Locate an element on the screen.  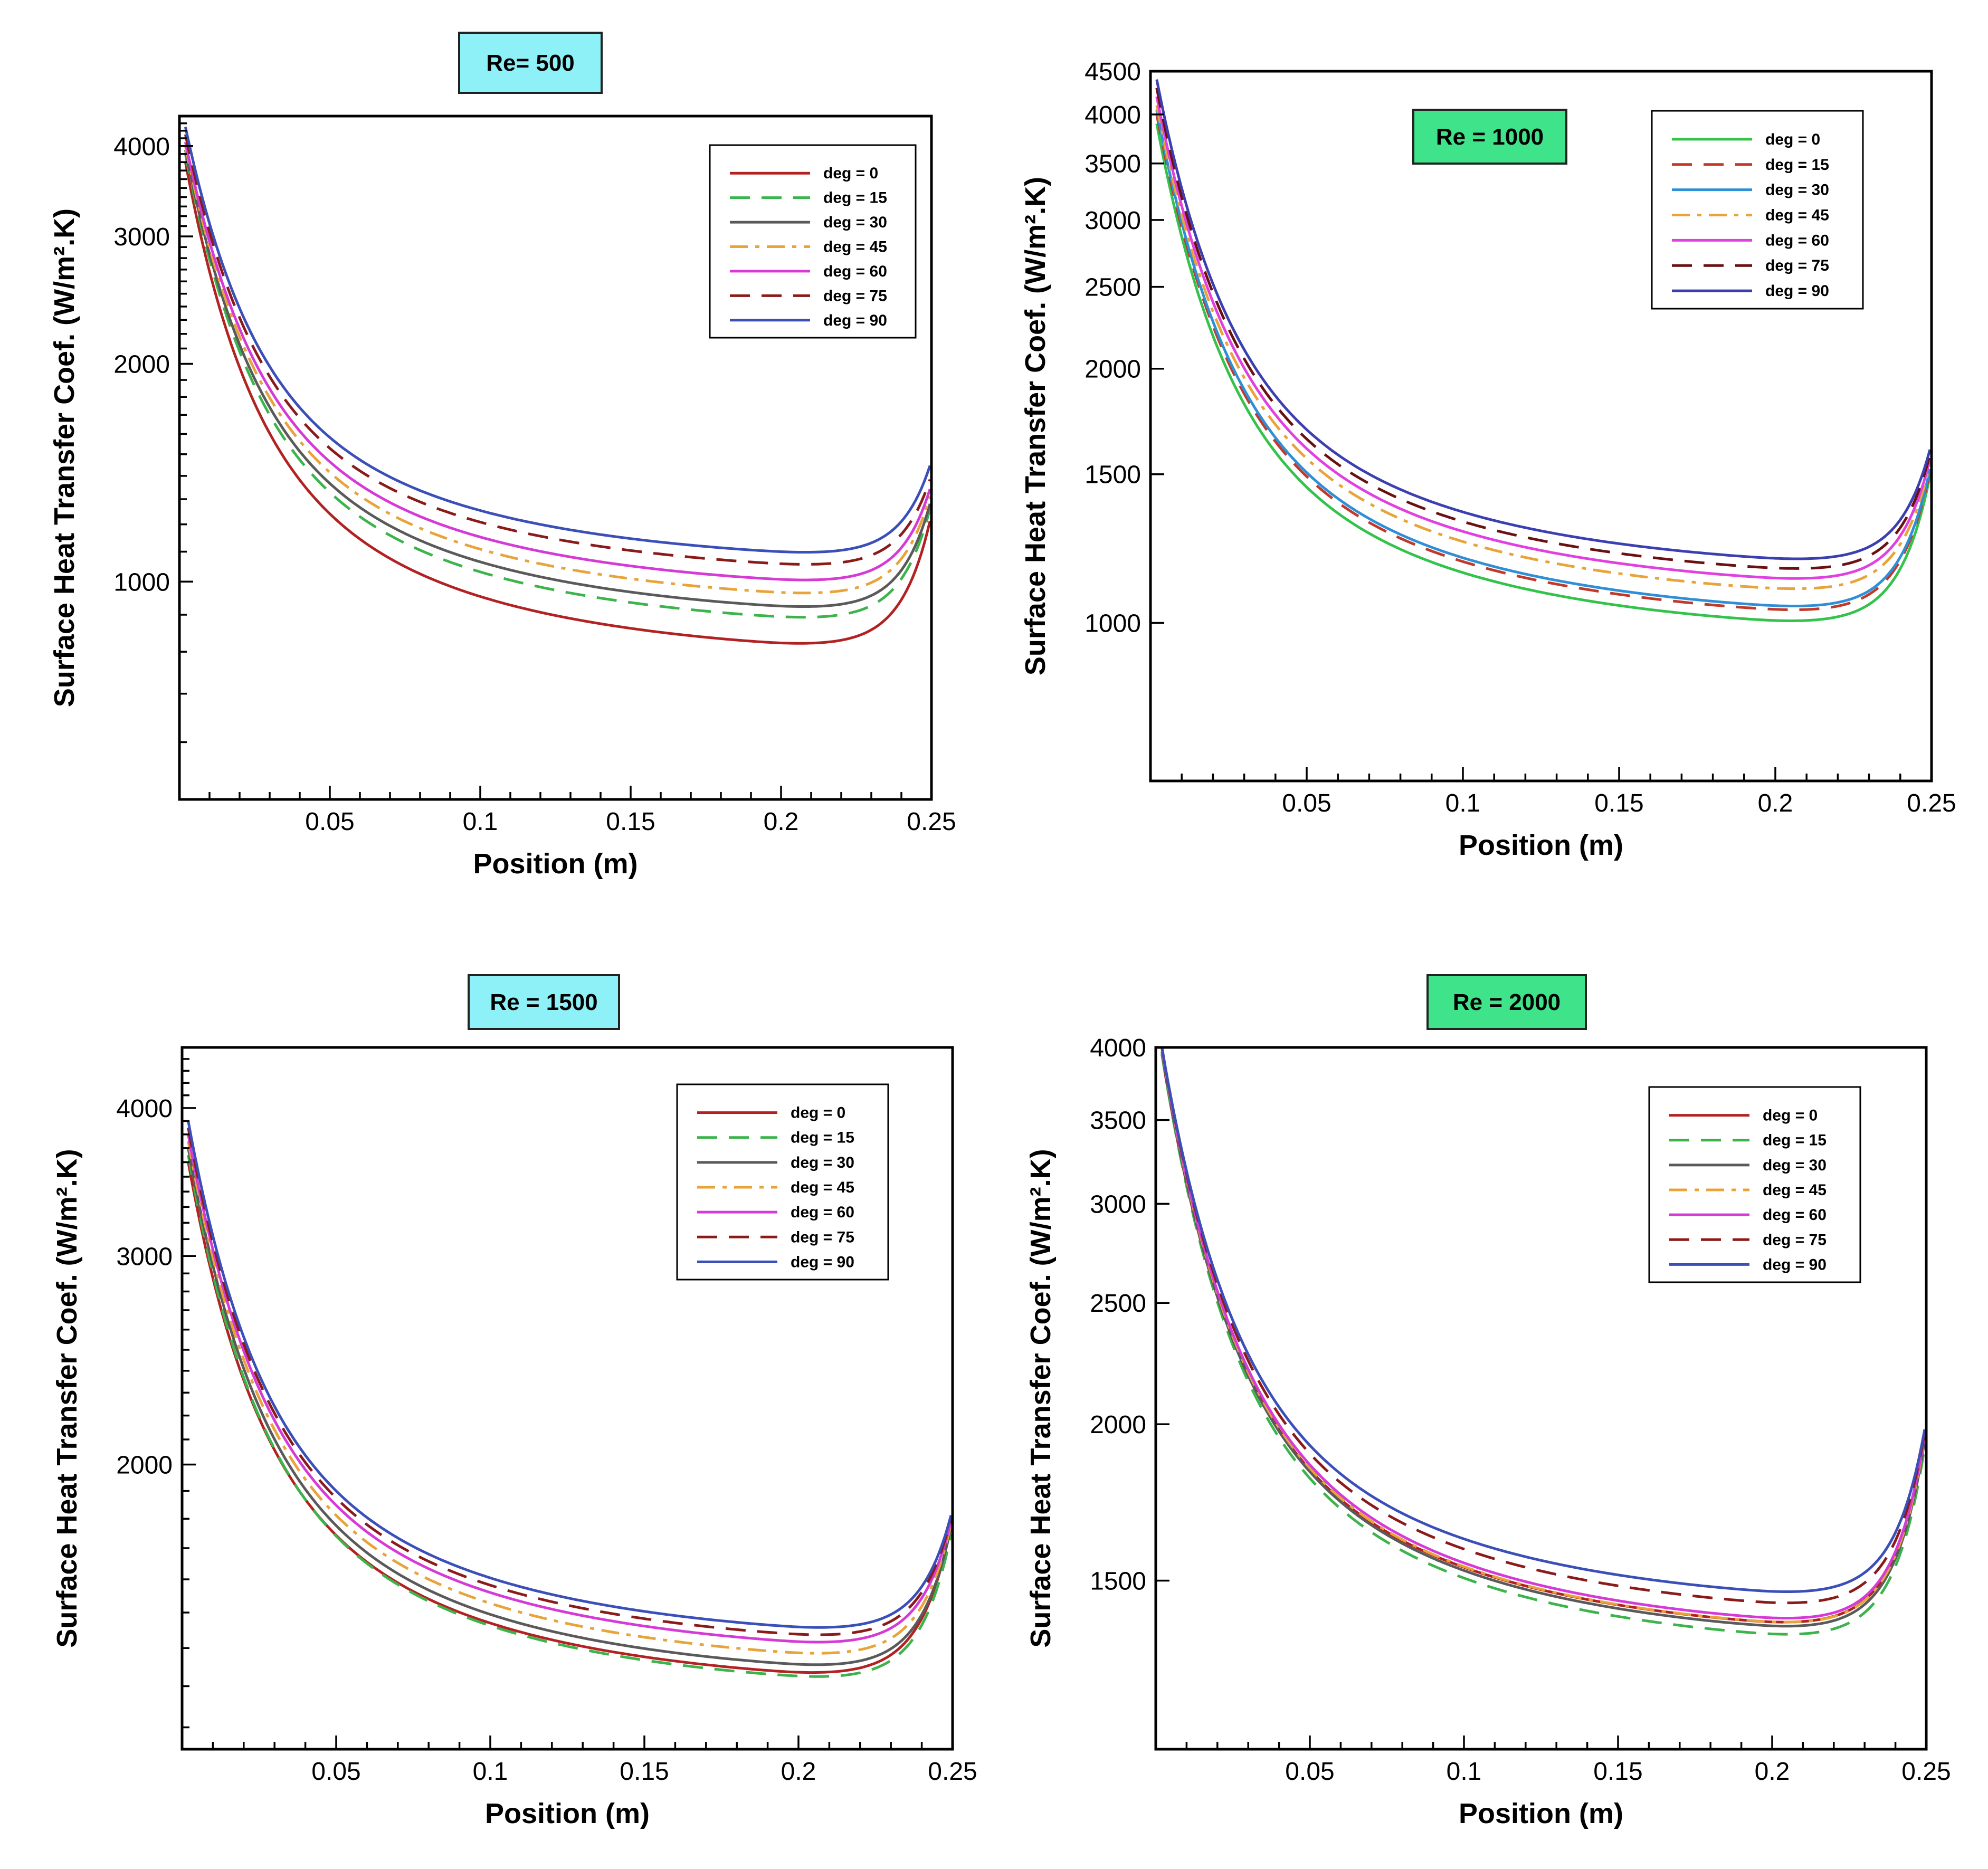
re-label: Re= 500 is located at coordinates (530, 63).